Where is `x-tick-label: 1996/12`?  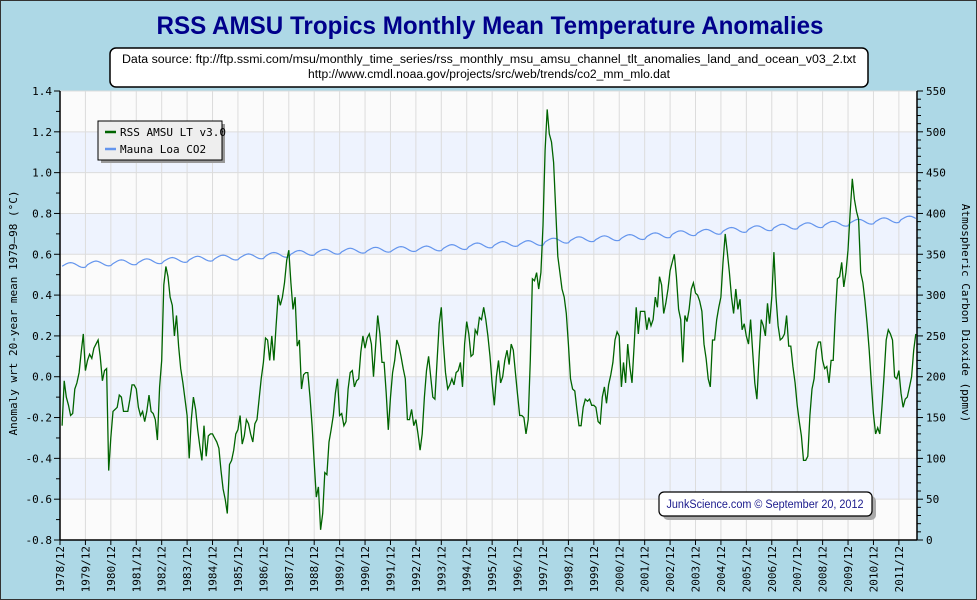
x-tick-label: 1996/12 is located at coordinates (518, 569).